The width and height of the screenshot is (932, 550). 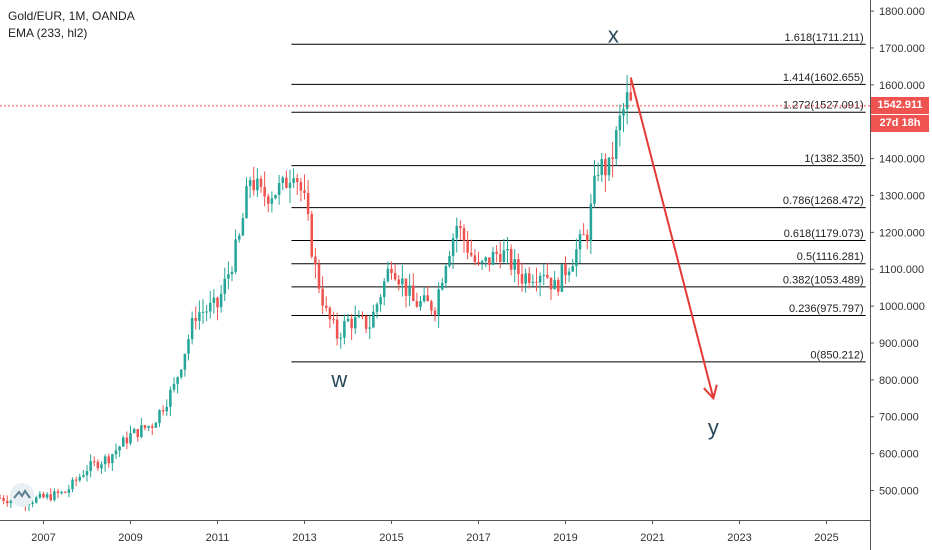 What do you see at coordinates (824, 38) in the screenshot?
I see `fib-level-label: 1.618(1711.211)` at bounding box center [824, 38].